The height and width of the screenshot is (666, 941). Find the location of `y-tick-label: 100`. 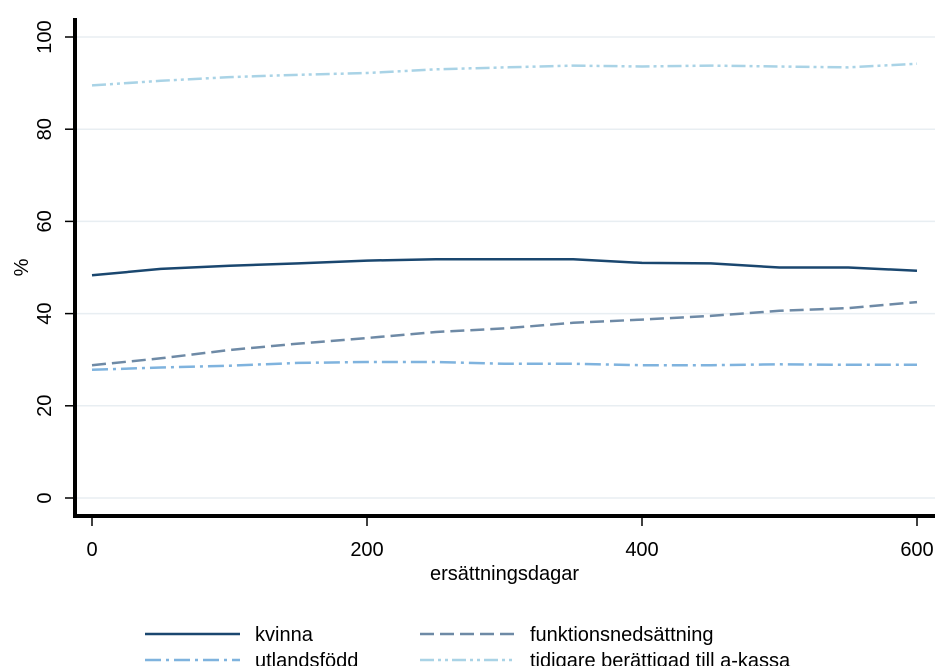

y-tick-label: 100 is located at coordinates (45, 36).